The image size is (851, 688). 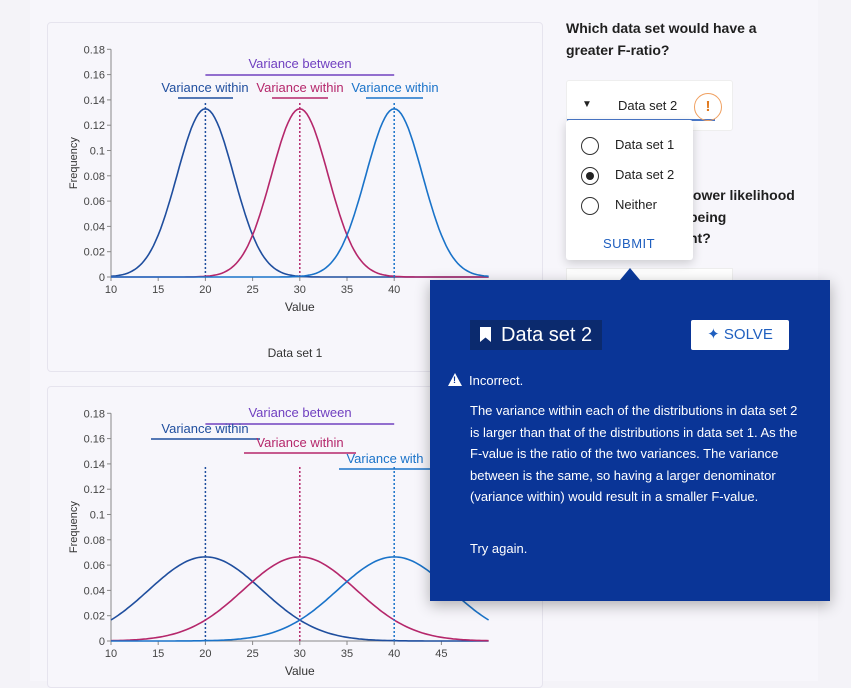 What do you see at coordinates (742, 195) in the screenshot?
I see `question-2-line-1: lower likelihood` at bounding box center [742, 195].